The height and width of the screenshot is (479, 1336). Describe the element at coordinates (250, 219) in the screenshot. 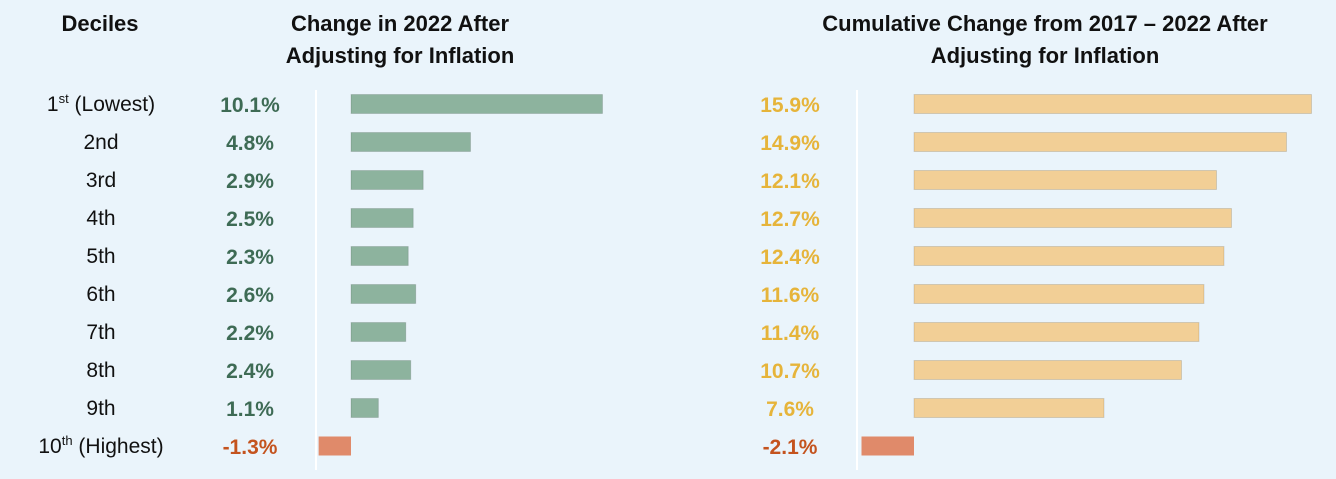

I see `change-2022-value-label: 2.5%` at that location.